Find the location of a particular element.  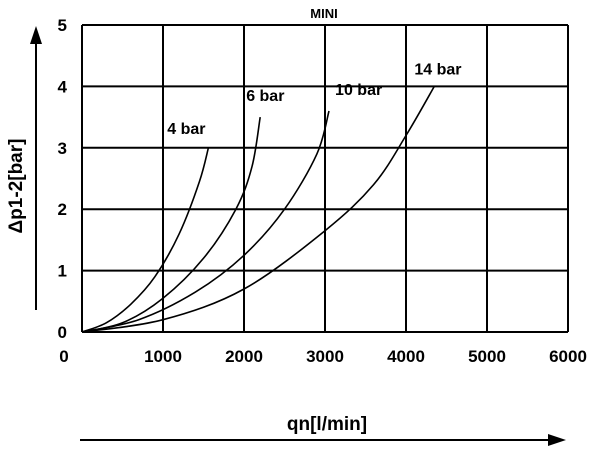

series-label-2: 6 bar is located at coordinates (265, 96).